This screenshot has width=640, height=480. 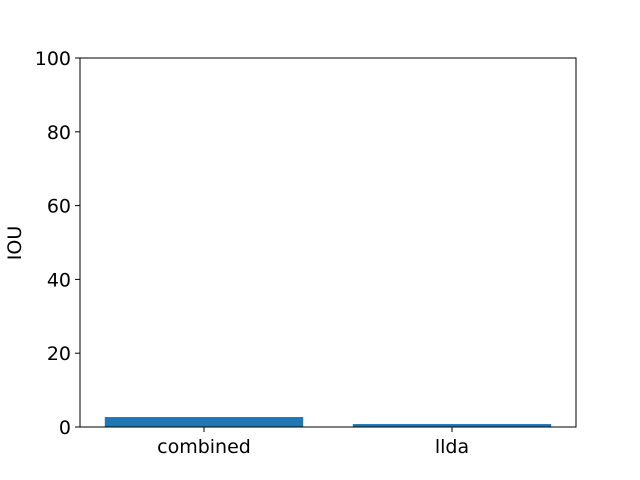 I want to click on y-tick-label: 20, so click(x=59, y=354).